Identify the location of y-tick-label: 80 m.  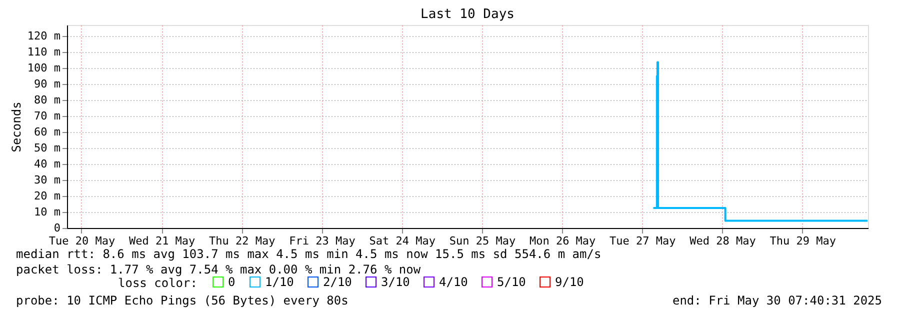
(47, 100).